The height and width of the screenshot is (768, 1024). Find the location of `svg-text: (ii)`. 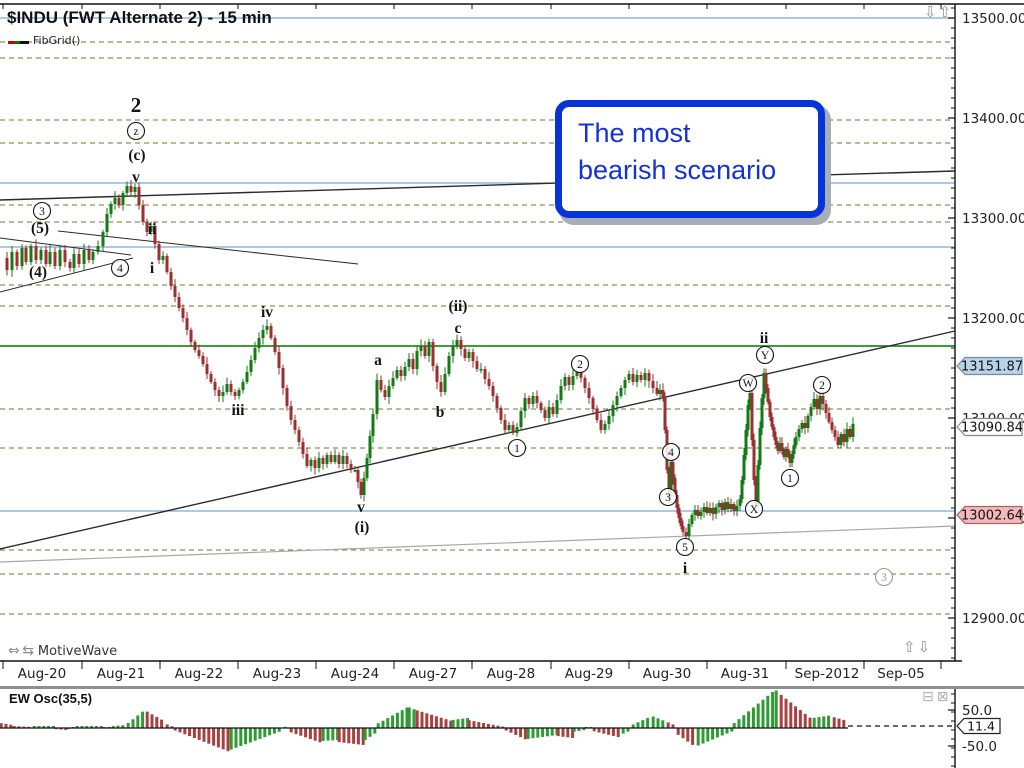

svg-text: (ii) is located at coordinates (458, 306).